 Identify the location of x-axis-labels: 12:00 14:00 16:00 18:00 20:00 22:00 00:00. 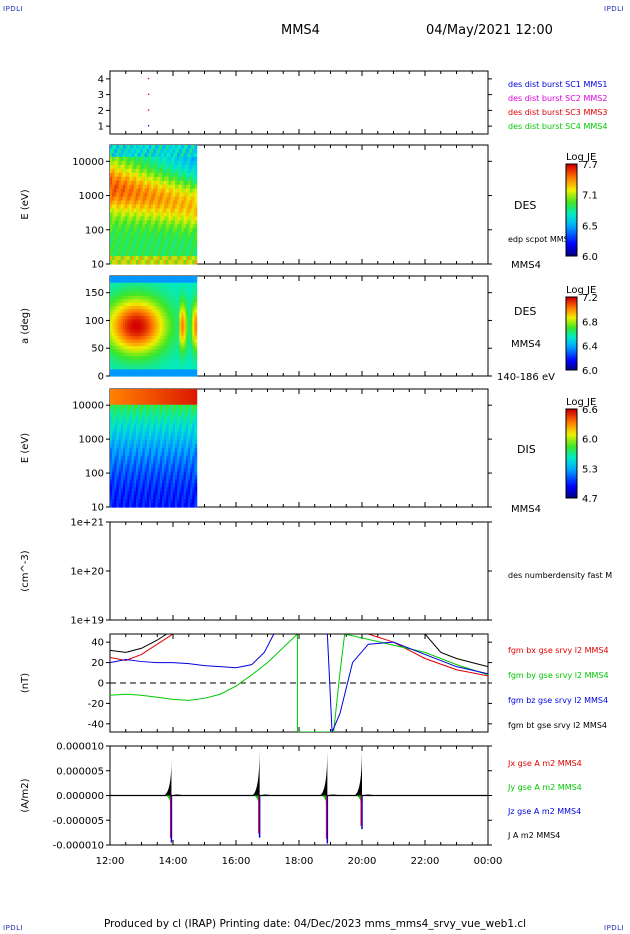
(299, 861).